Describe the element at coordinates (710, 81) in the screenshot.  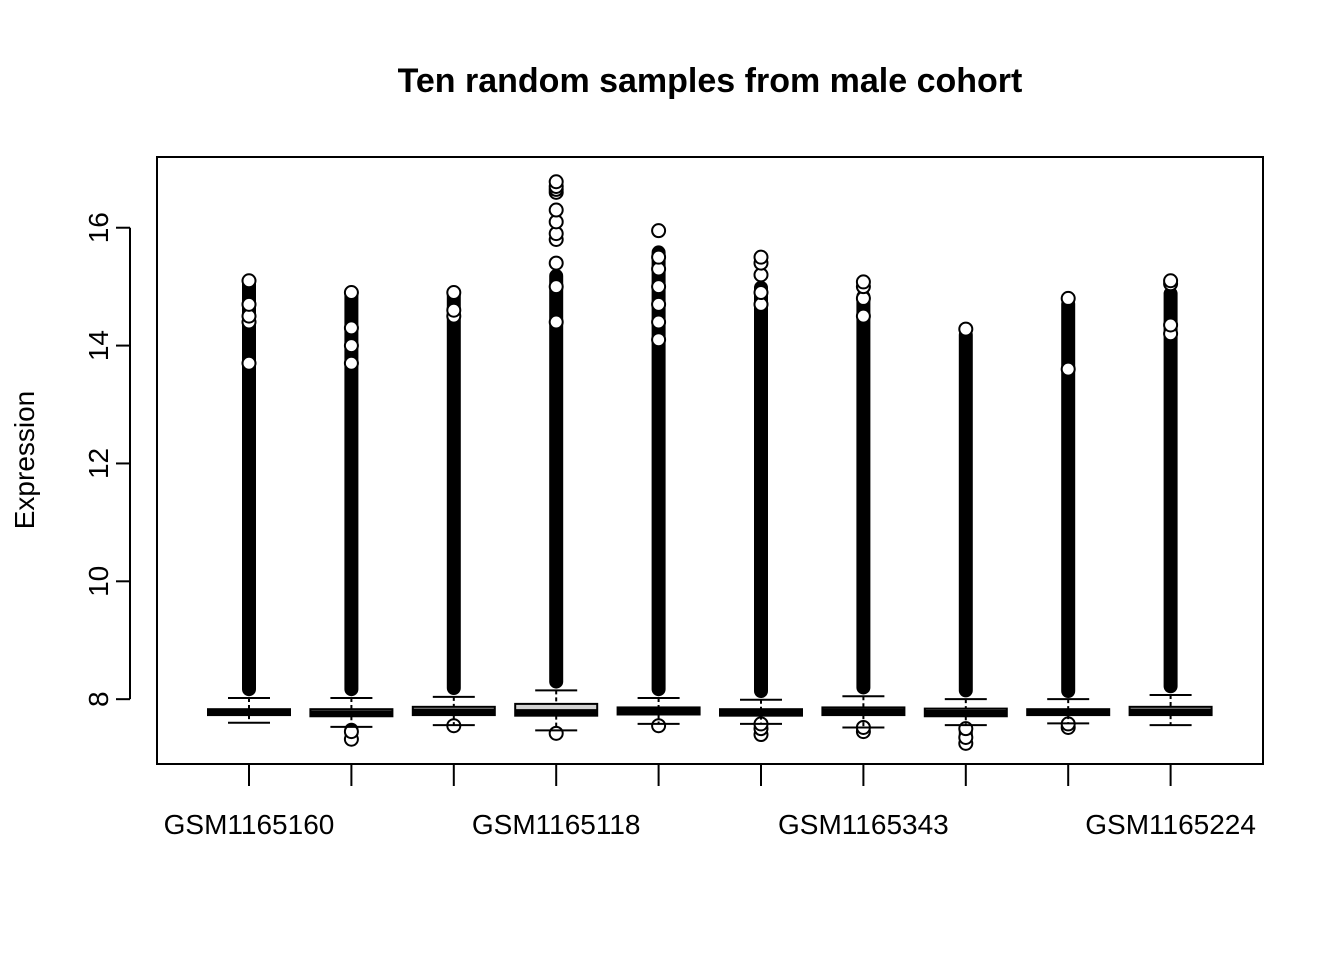
I see `chart-title: Ten random samples from male cohort` at that location.